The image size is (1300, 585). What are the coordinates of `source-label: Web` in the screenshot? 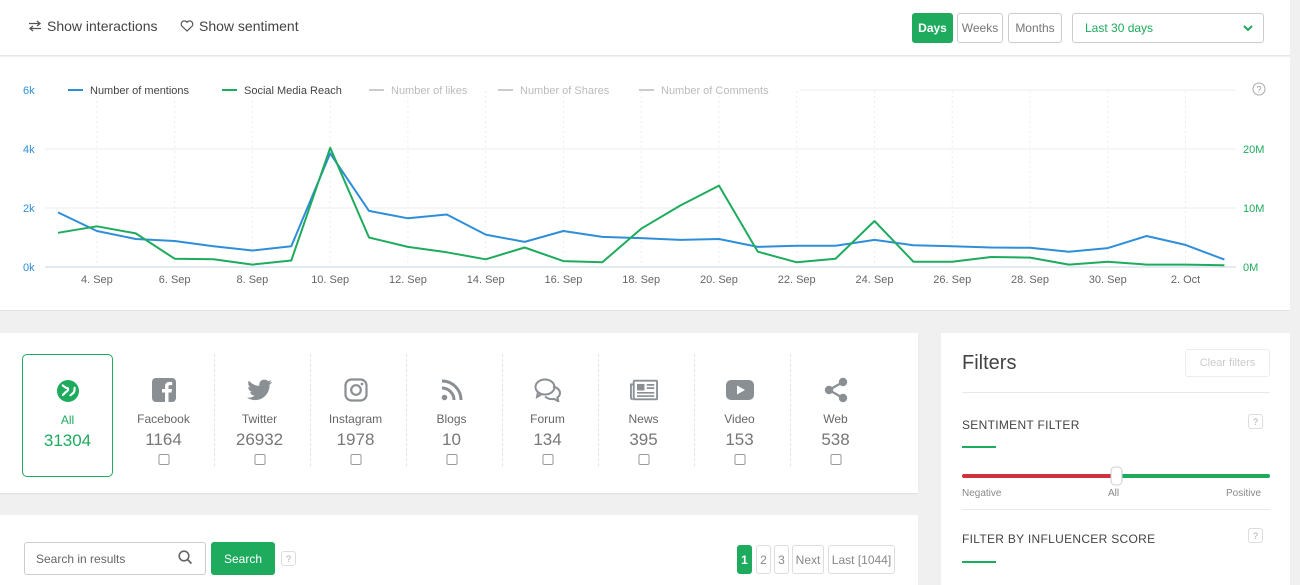 It's located at (835, 419).